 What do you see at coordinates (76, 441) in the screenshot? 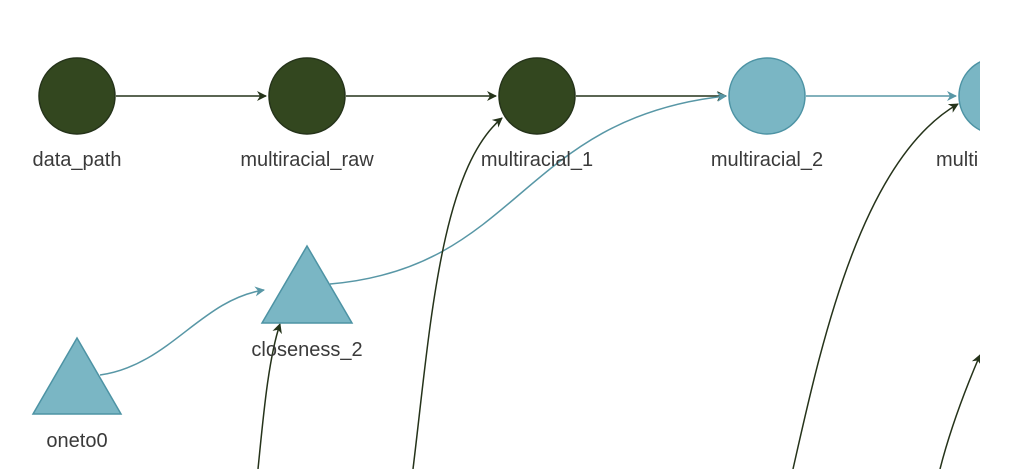
I see `label-oneto0: oneto0` at bounding box center [76, 441].